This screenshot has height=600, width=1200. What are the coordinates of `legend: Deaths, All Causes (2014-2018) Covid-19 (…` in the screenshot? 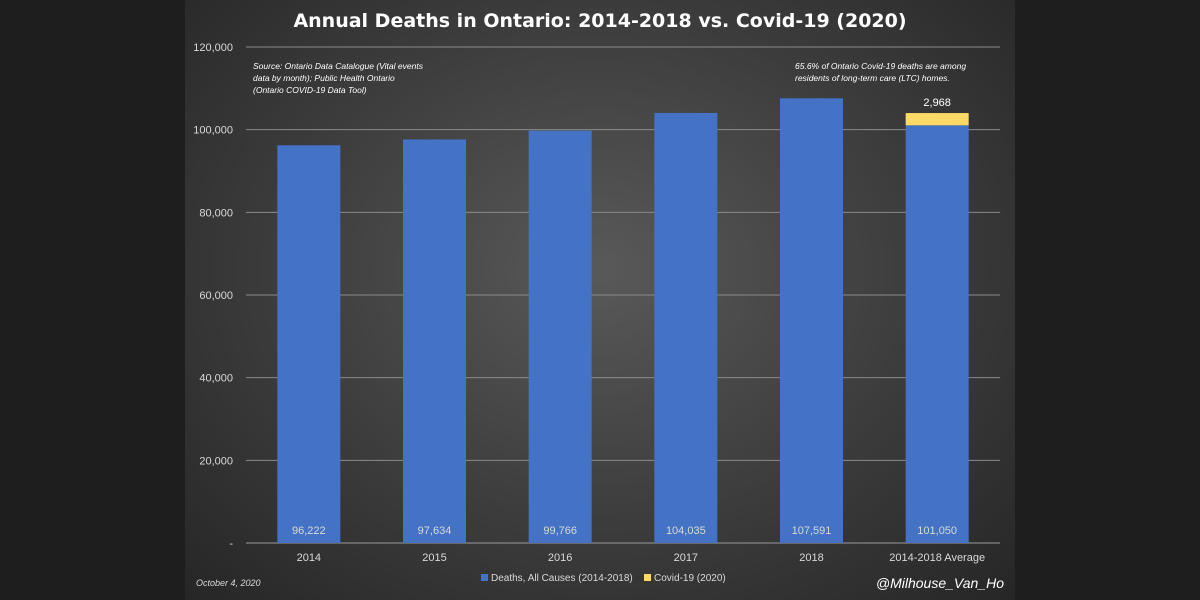 It's located at (603, 578).